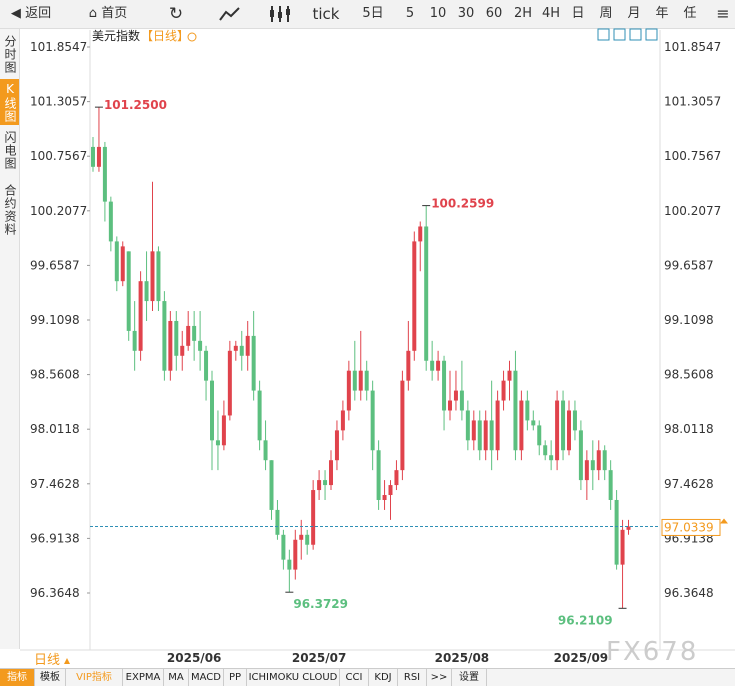  I want to click on side-tab: 分时图, so click(10, 54).